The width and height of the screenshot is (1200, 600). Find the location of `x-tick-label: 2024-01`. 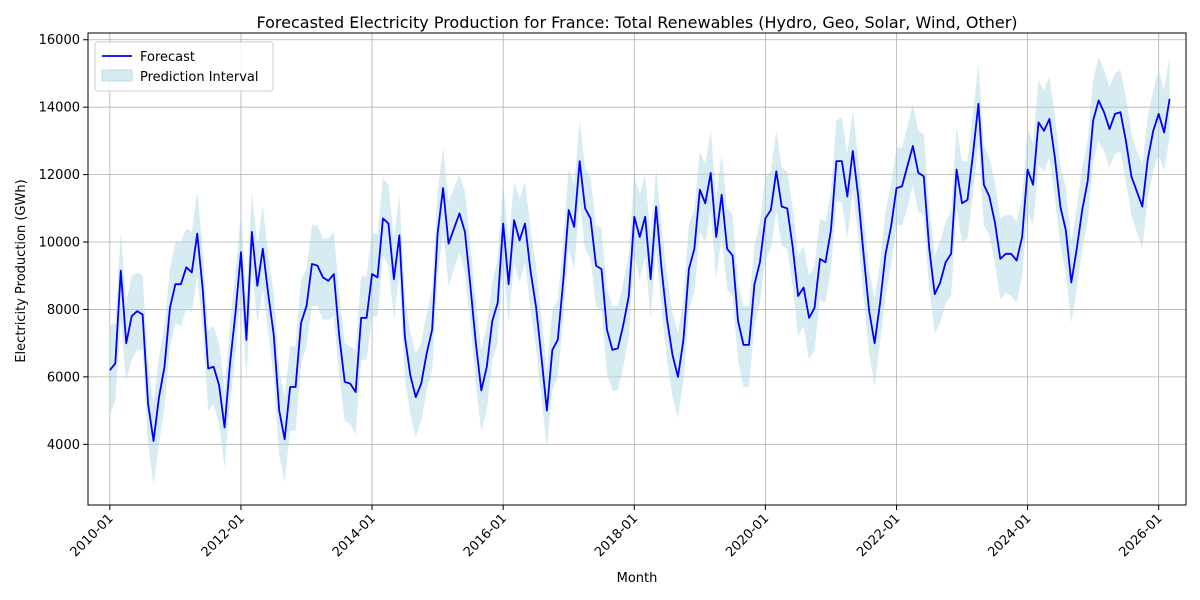

x-tick-label: 2024-01 is located at coordinates (1009, 535).